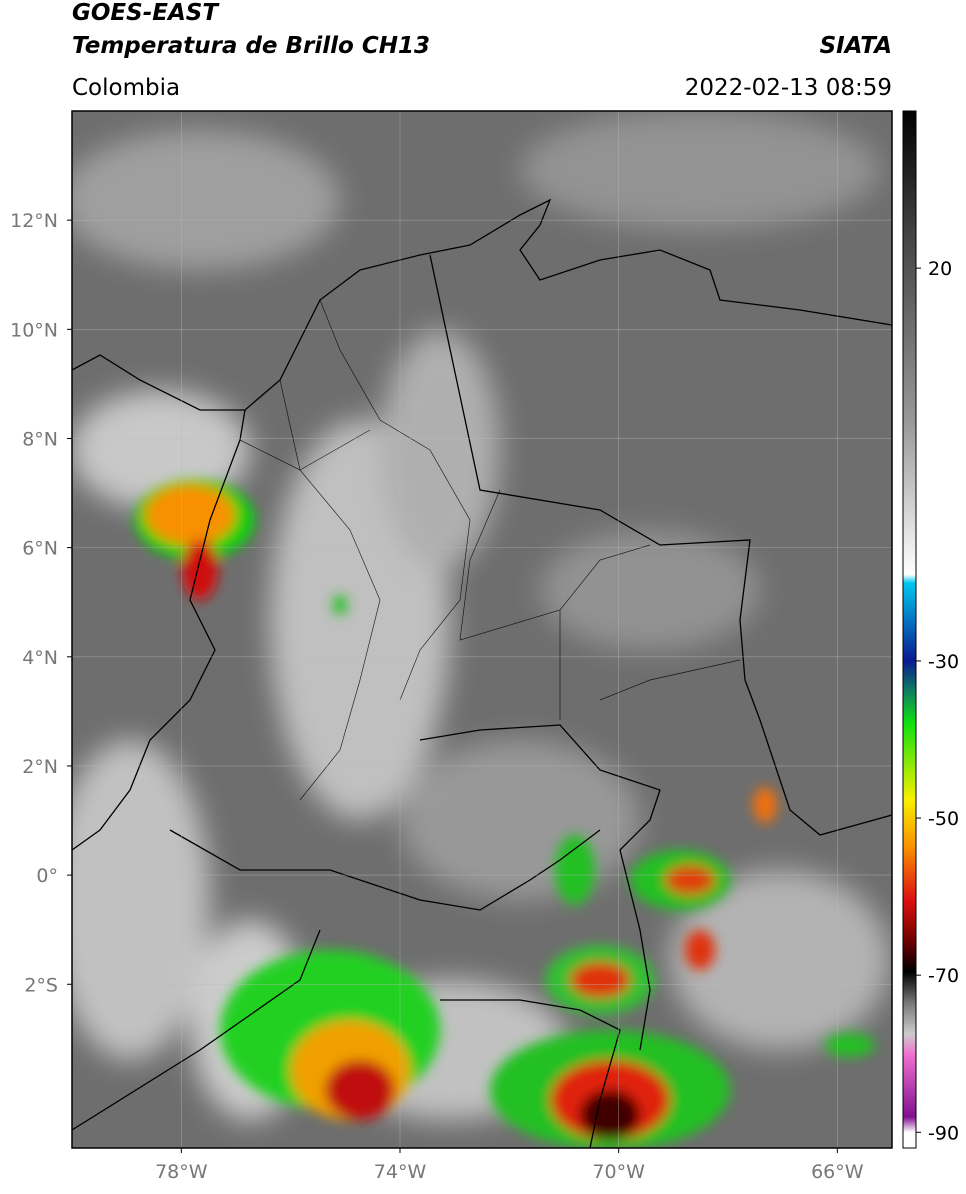  What do you see at coordinates (40, 439) in the screenshot?
I see `lat-tick-label: 8°N` at bounding box center [40, 439].